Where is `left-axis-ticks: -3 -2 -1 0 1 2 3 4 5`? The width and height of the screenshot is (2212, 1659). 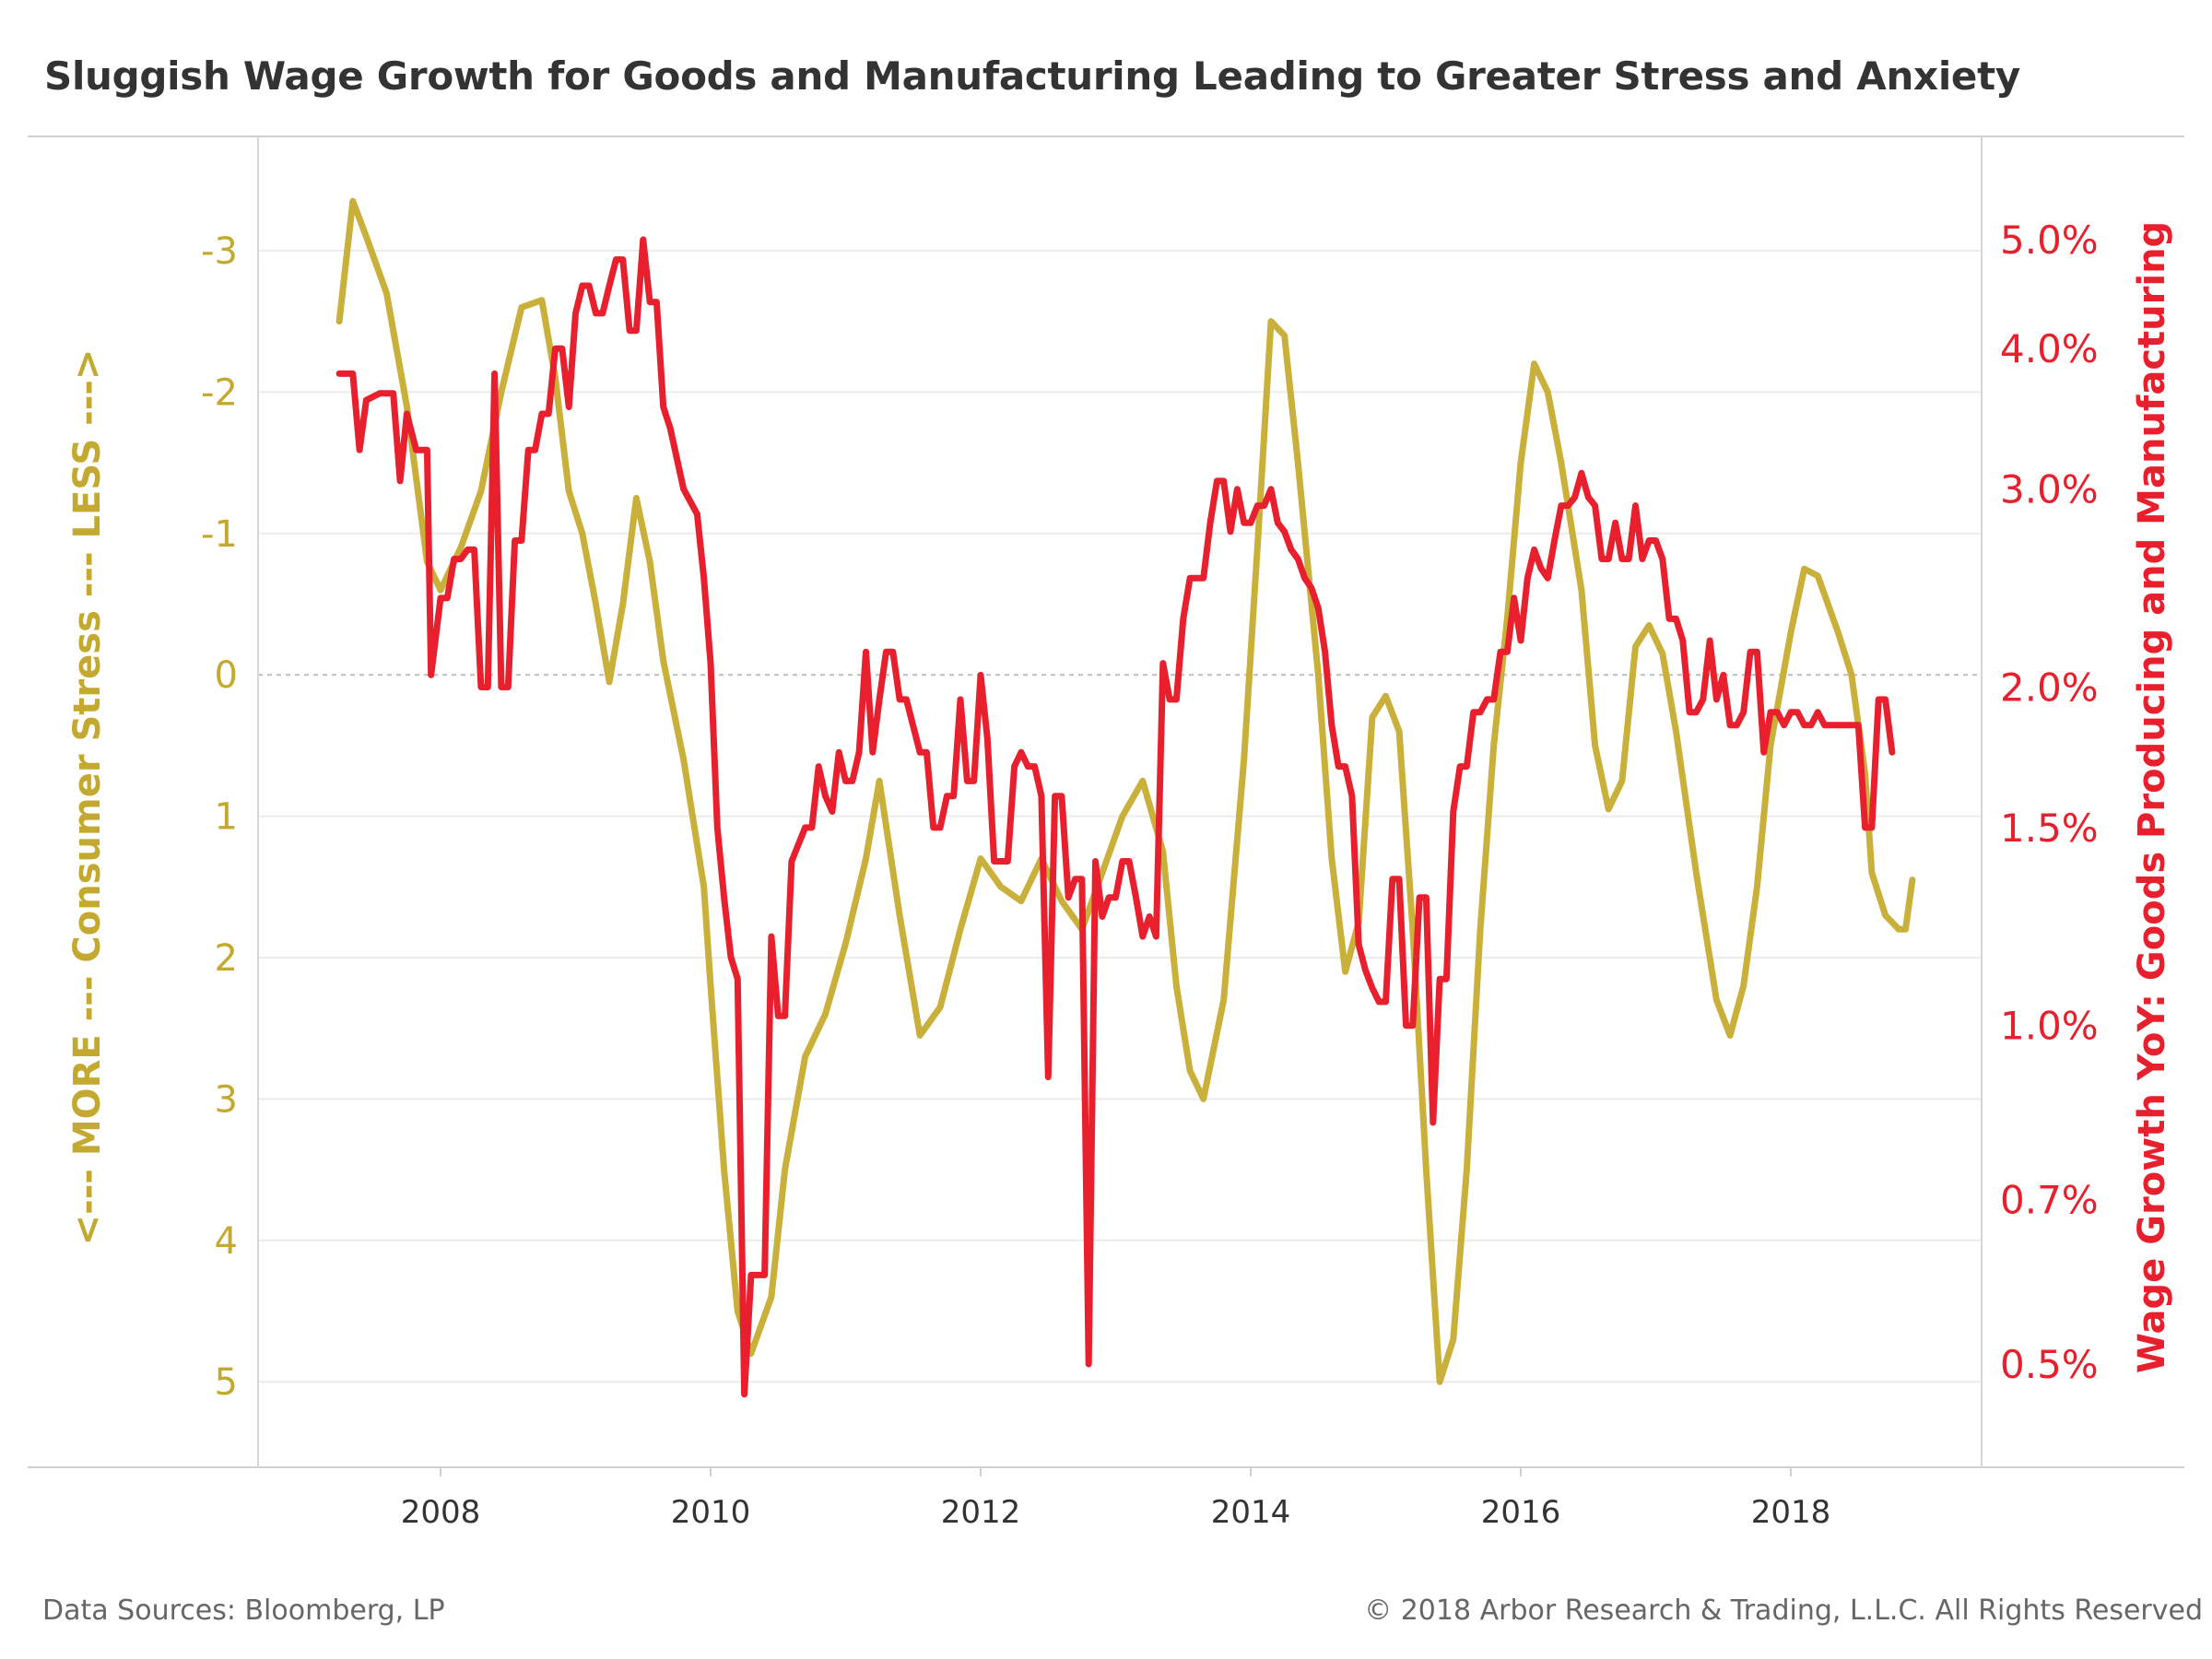
left-axis-ticks: -3 -2 -1 0 1 2 3 4 5 is located at coordinates (219, 817).